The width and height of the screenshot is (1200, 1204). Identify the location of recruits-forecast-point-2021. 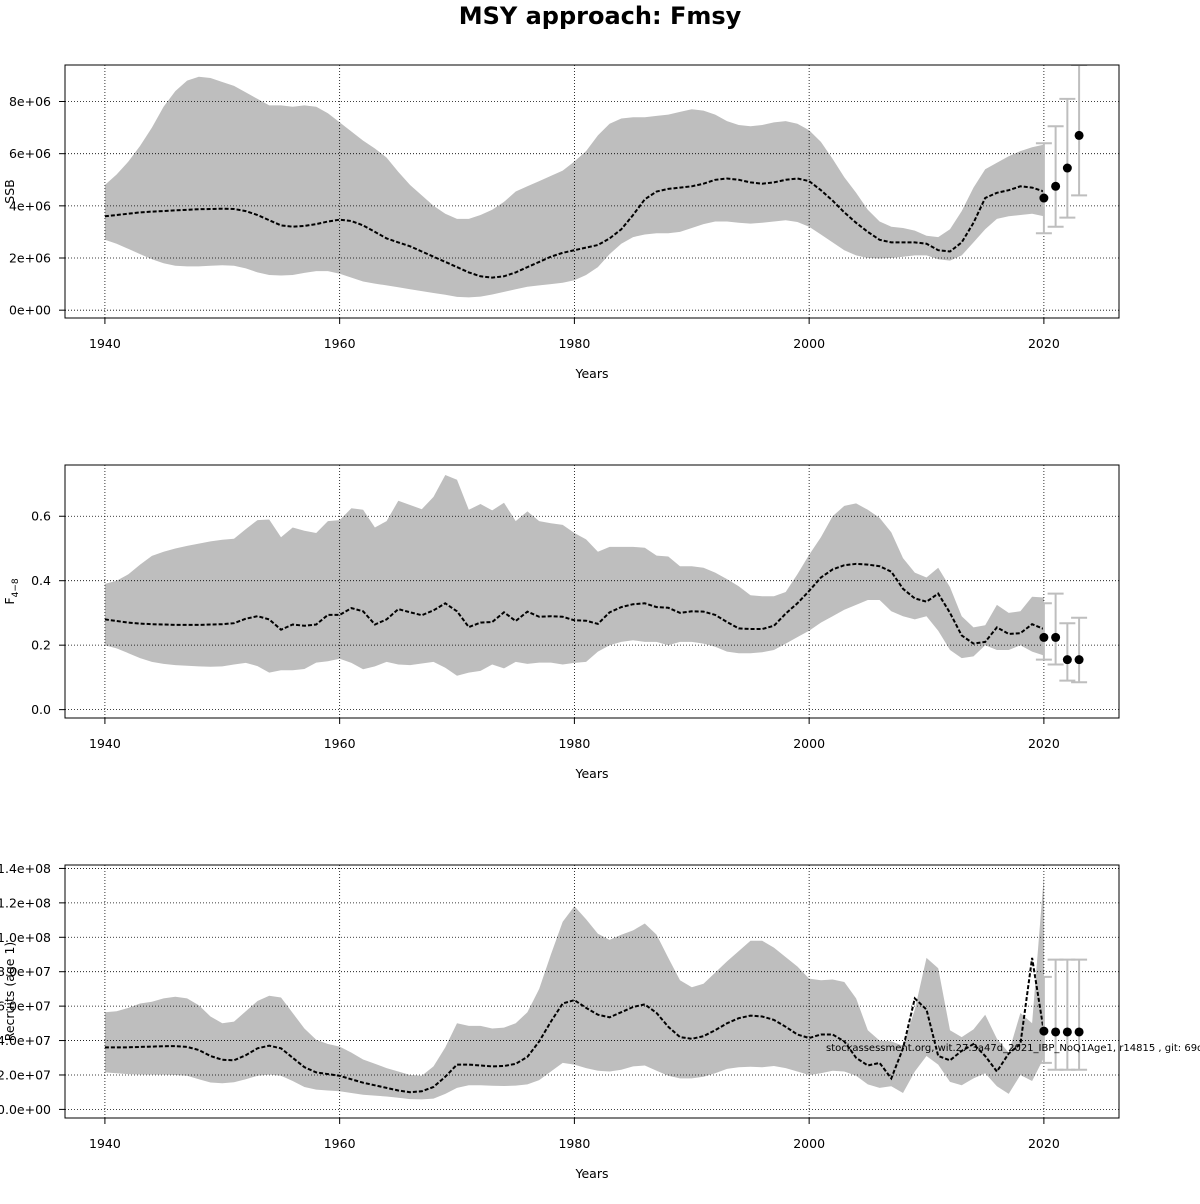
(1056, 1032).